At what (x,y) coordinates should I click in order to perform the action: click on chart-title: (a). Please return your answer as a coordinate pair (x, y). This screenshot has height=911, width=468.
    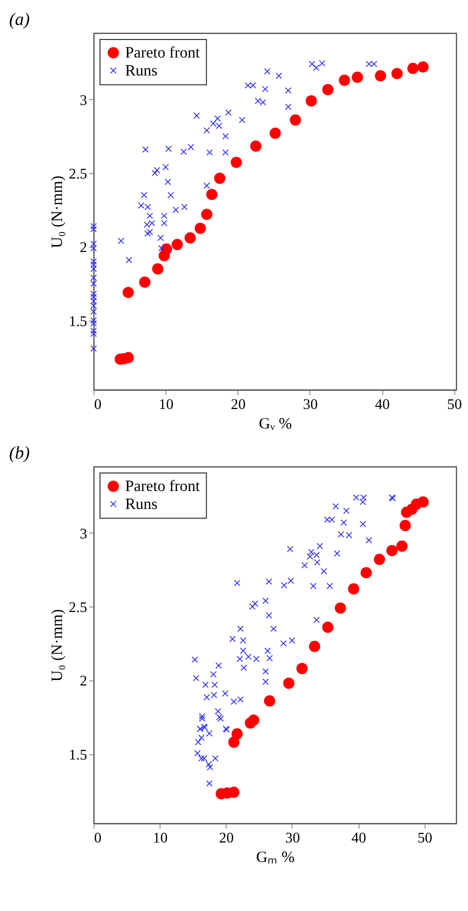
    Looking at the image, I should click on (19, 19).